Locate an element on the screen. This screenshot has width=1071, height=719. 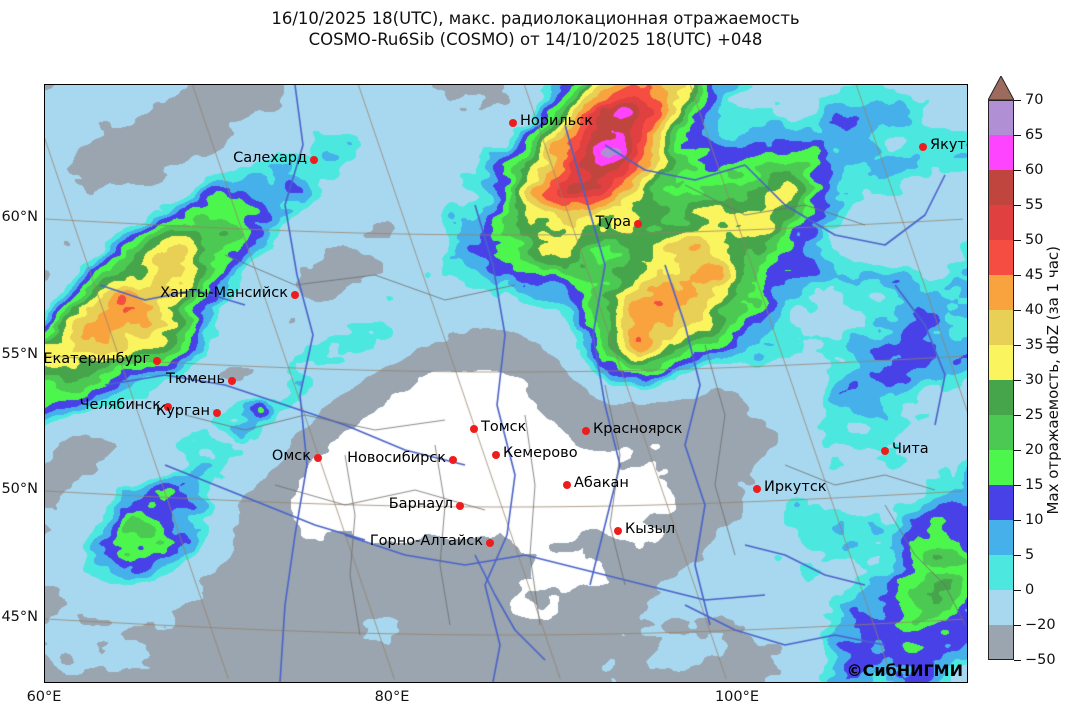
city-label: Салехард is located at coordinates (270, 158).